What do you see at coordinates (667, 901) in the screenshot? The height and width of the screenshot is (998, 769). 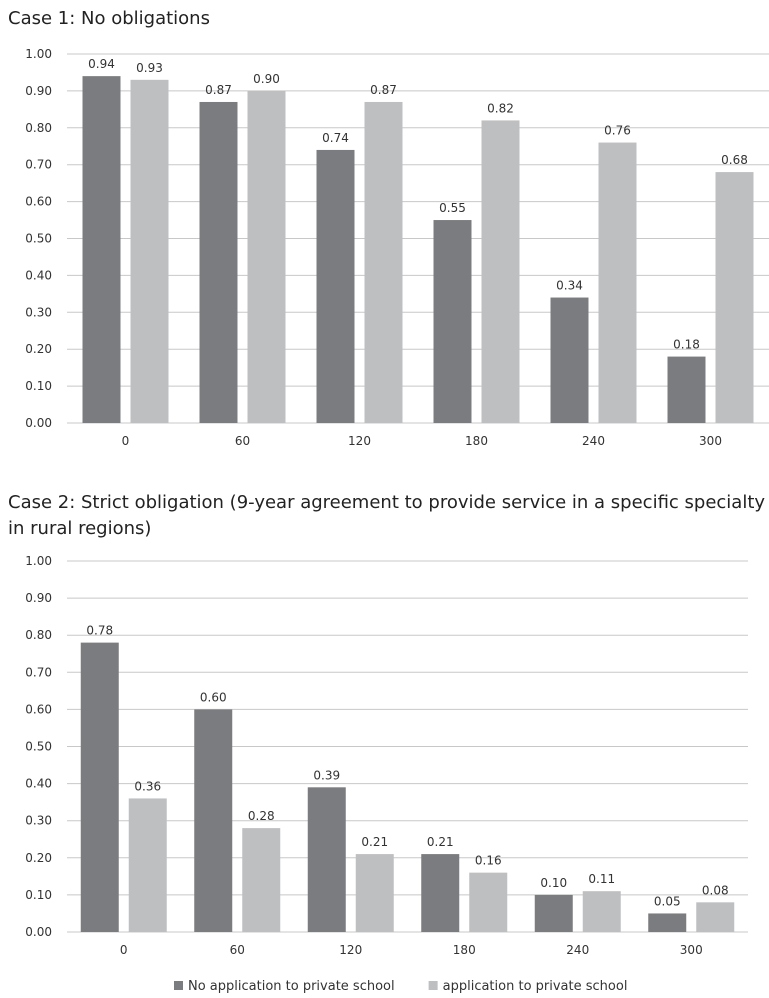 I see `data-label: 0.05` at bounding box center [667, 901].